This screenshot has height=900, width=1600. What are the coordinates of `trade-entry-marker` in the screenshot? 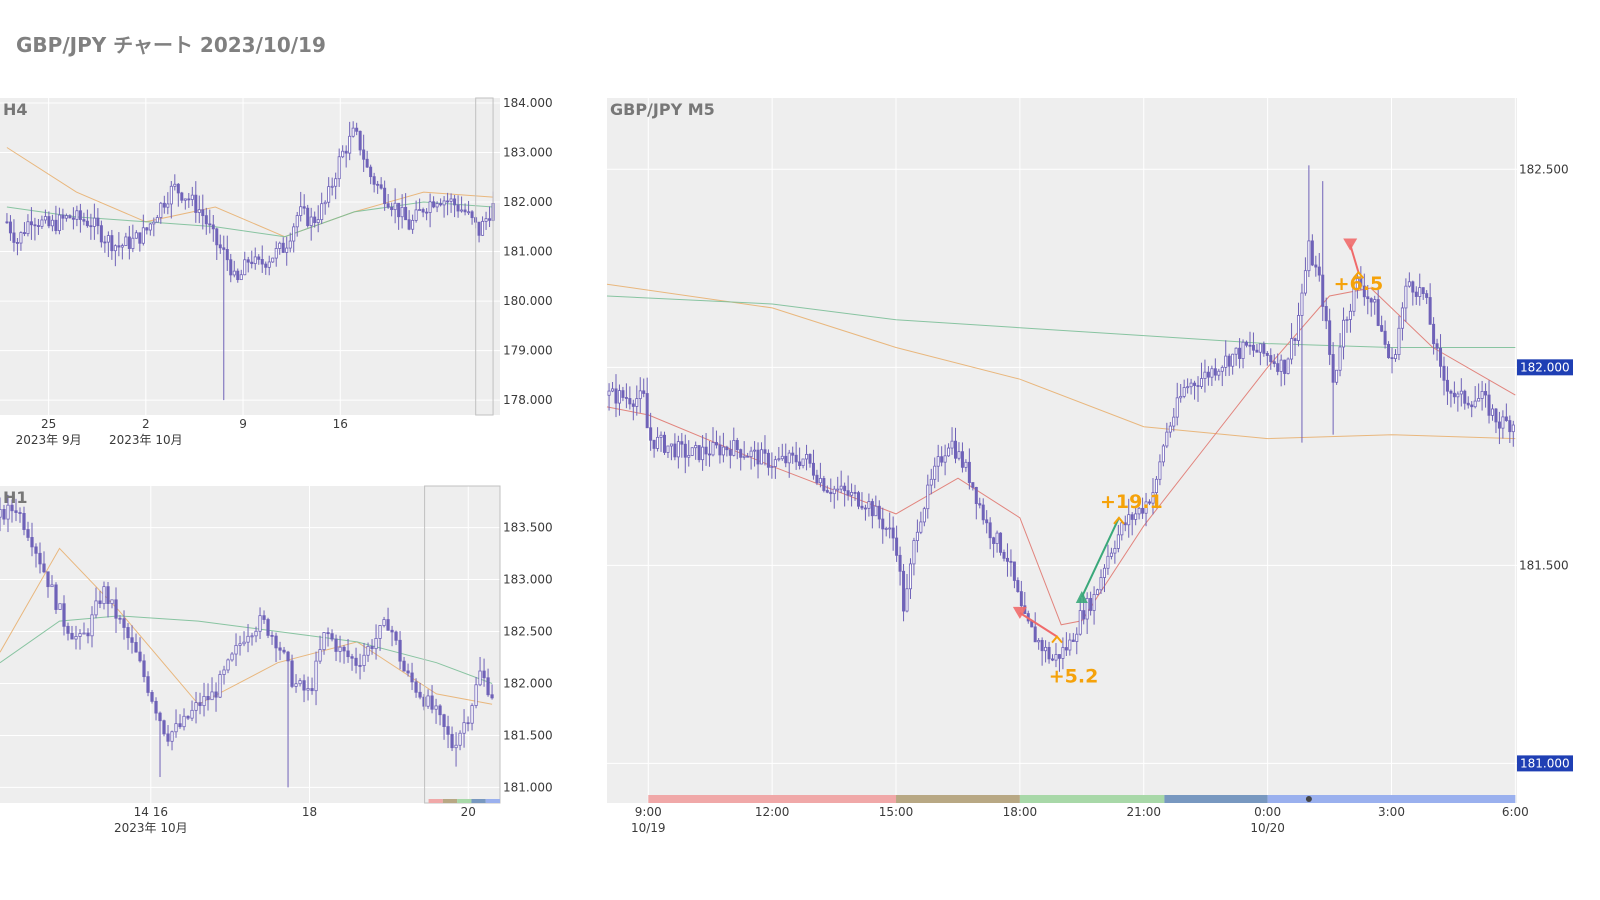 It's located at (1081, 597).